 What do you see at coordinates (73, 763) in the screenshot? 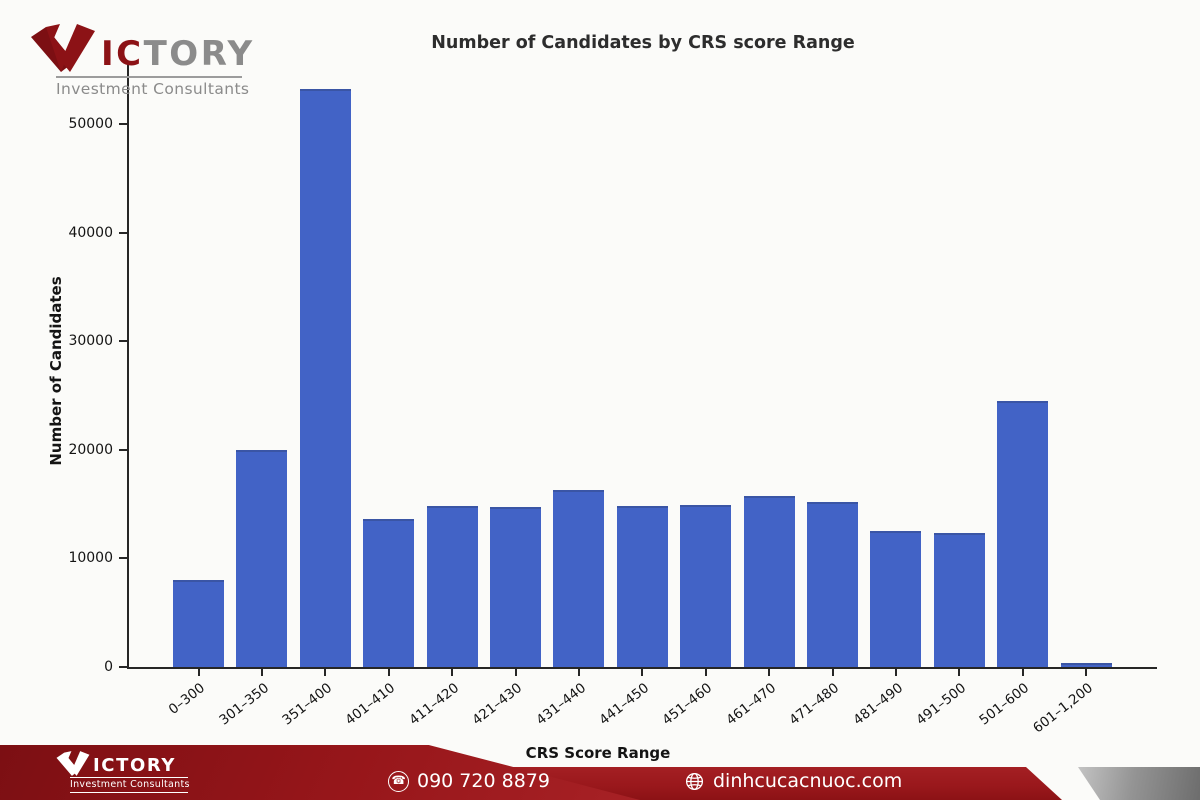
I see `footer-victory-v-icon` at bounding box center [73, 763].